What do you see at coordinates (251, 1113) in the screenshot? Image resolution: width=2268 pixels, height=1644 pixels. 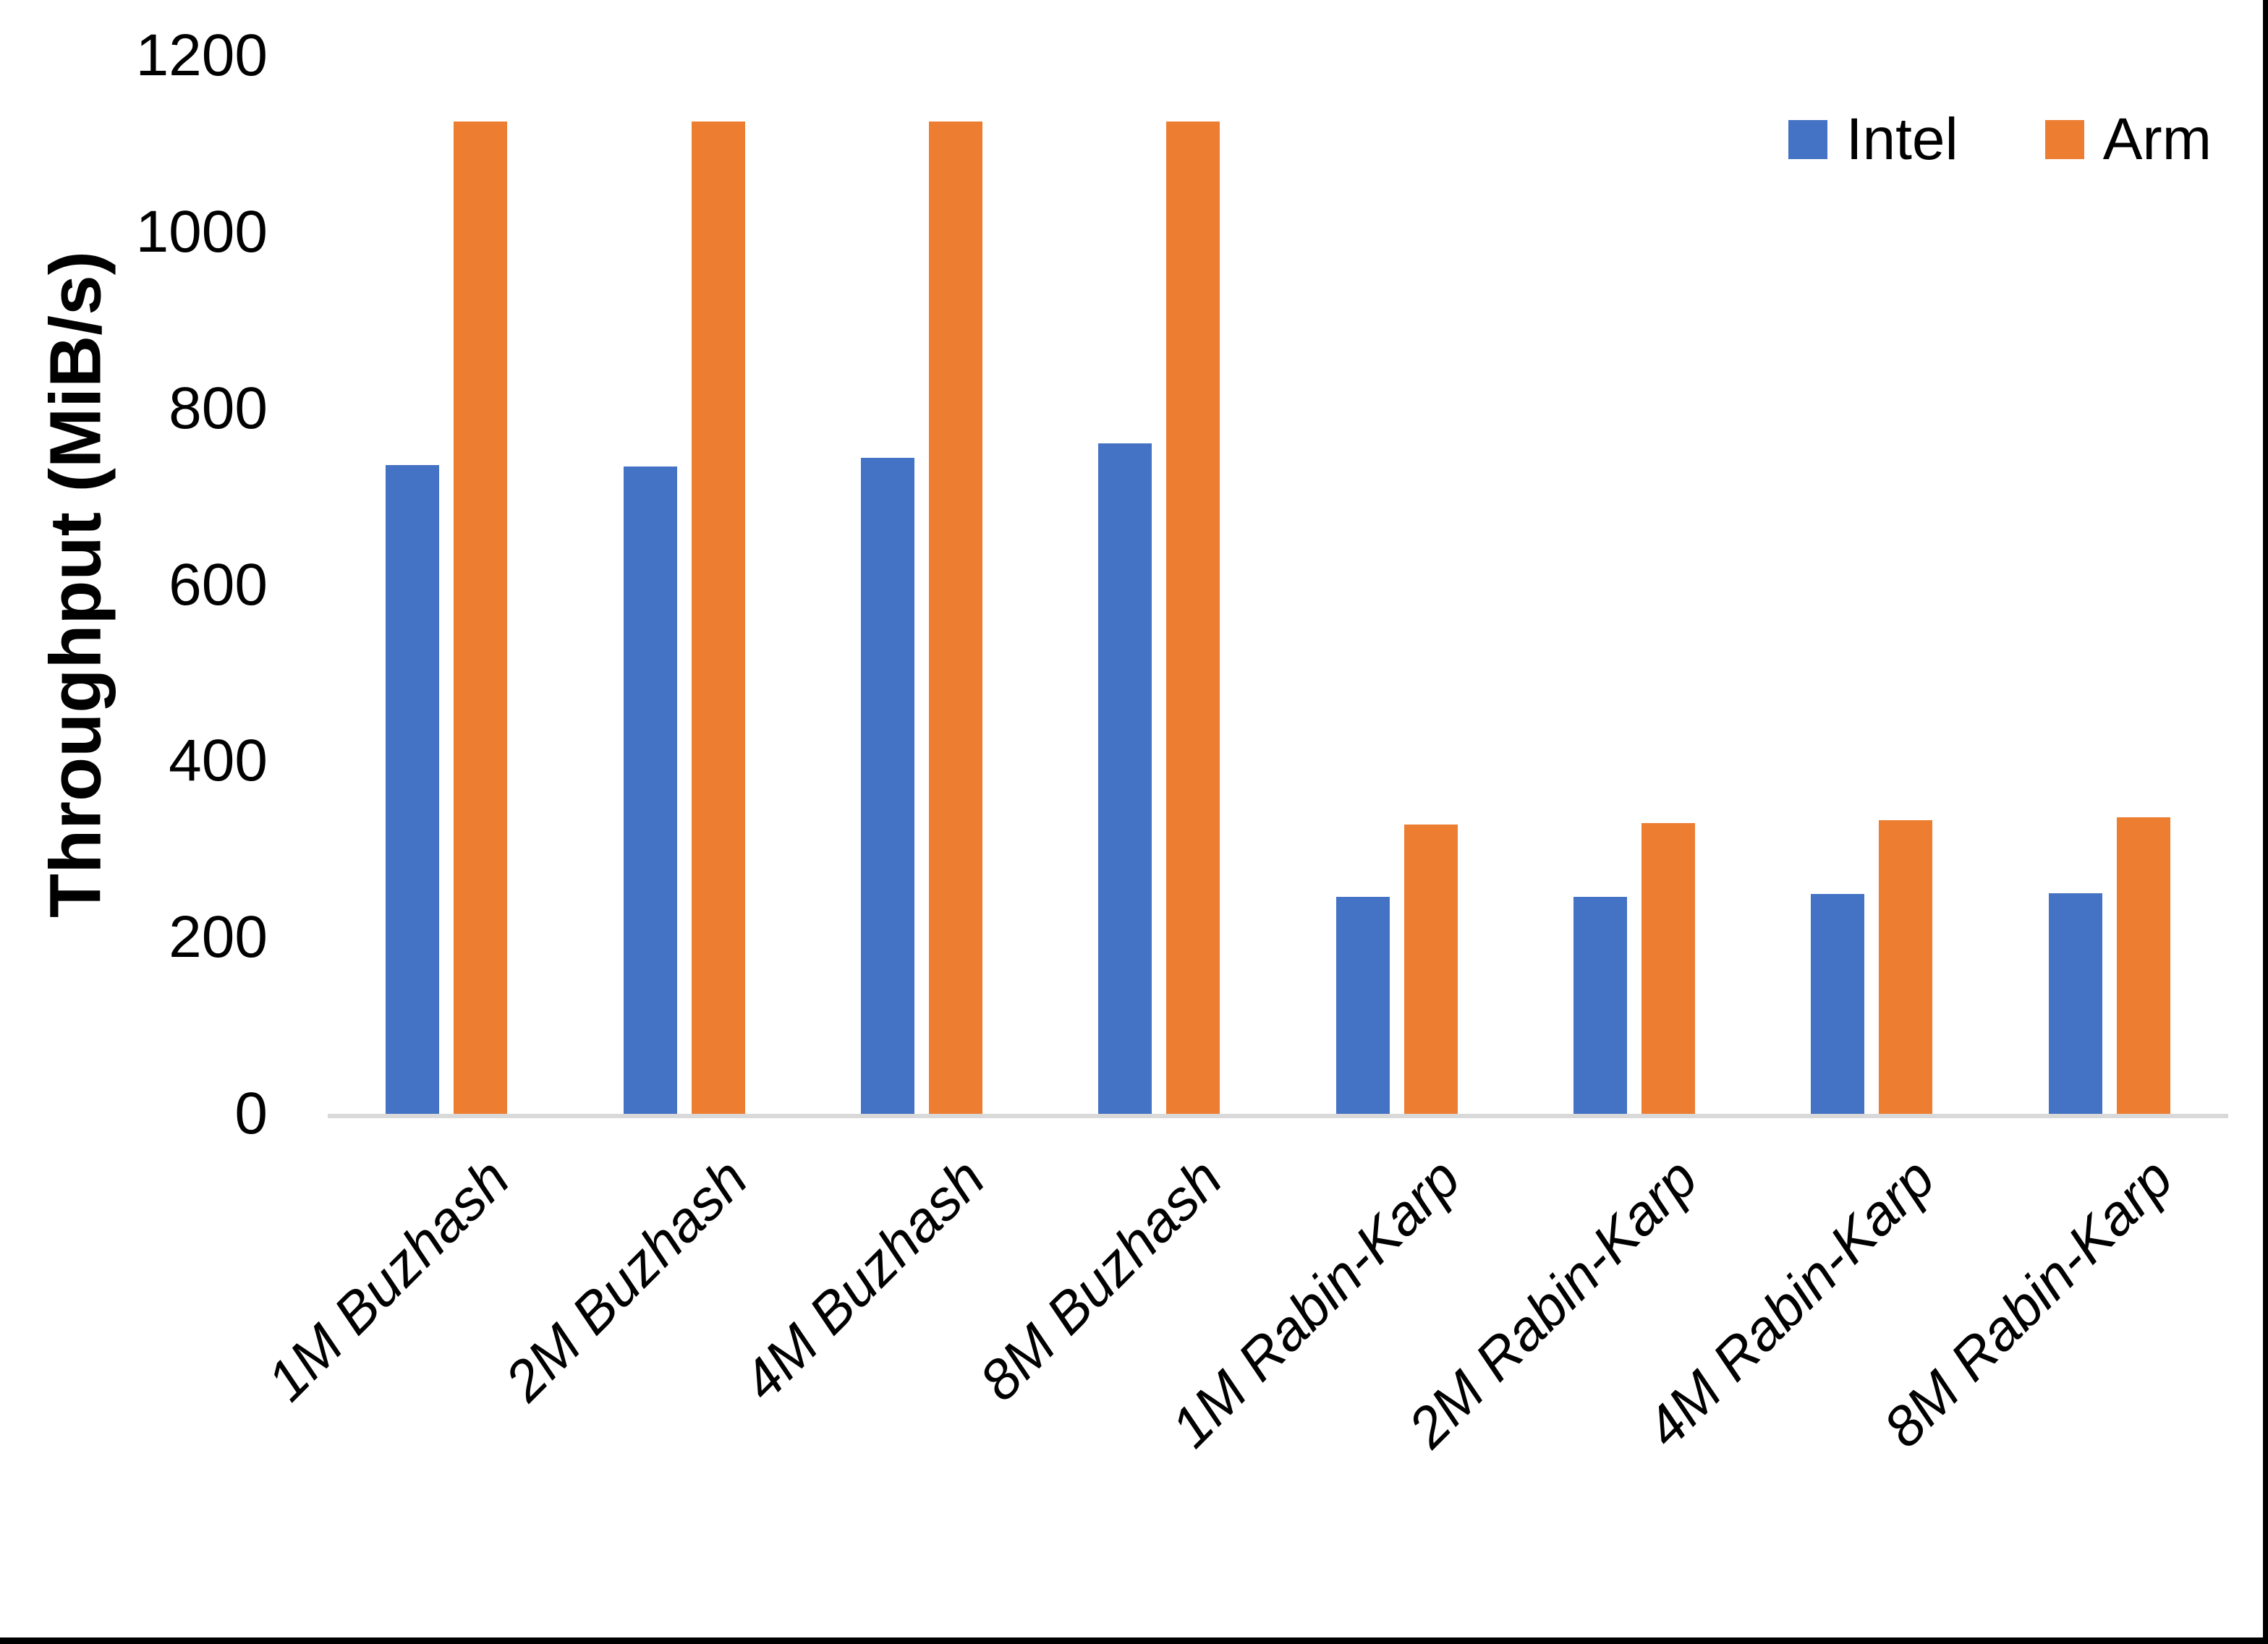 I see `y-tick-label-0: 0` at bounding box center [251, 1113].